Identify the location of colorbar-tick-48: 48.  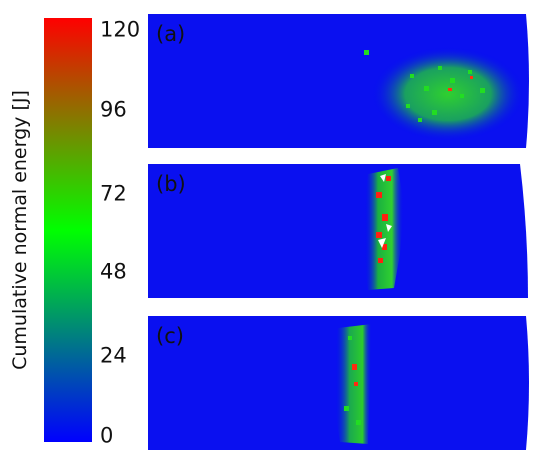
(113, 271).